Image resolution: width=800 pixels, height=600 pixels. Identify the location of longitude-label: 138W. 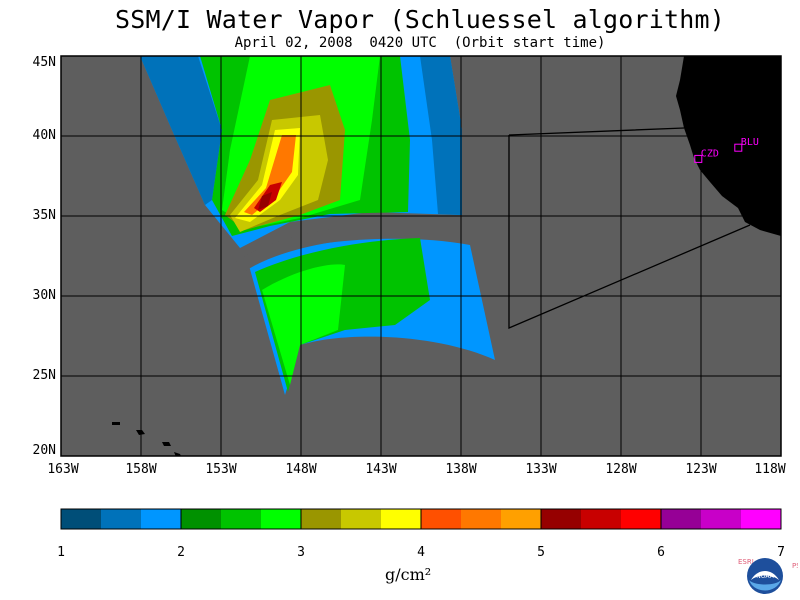
(461, 469).